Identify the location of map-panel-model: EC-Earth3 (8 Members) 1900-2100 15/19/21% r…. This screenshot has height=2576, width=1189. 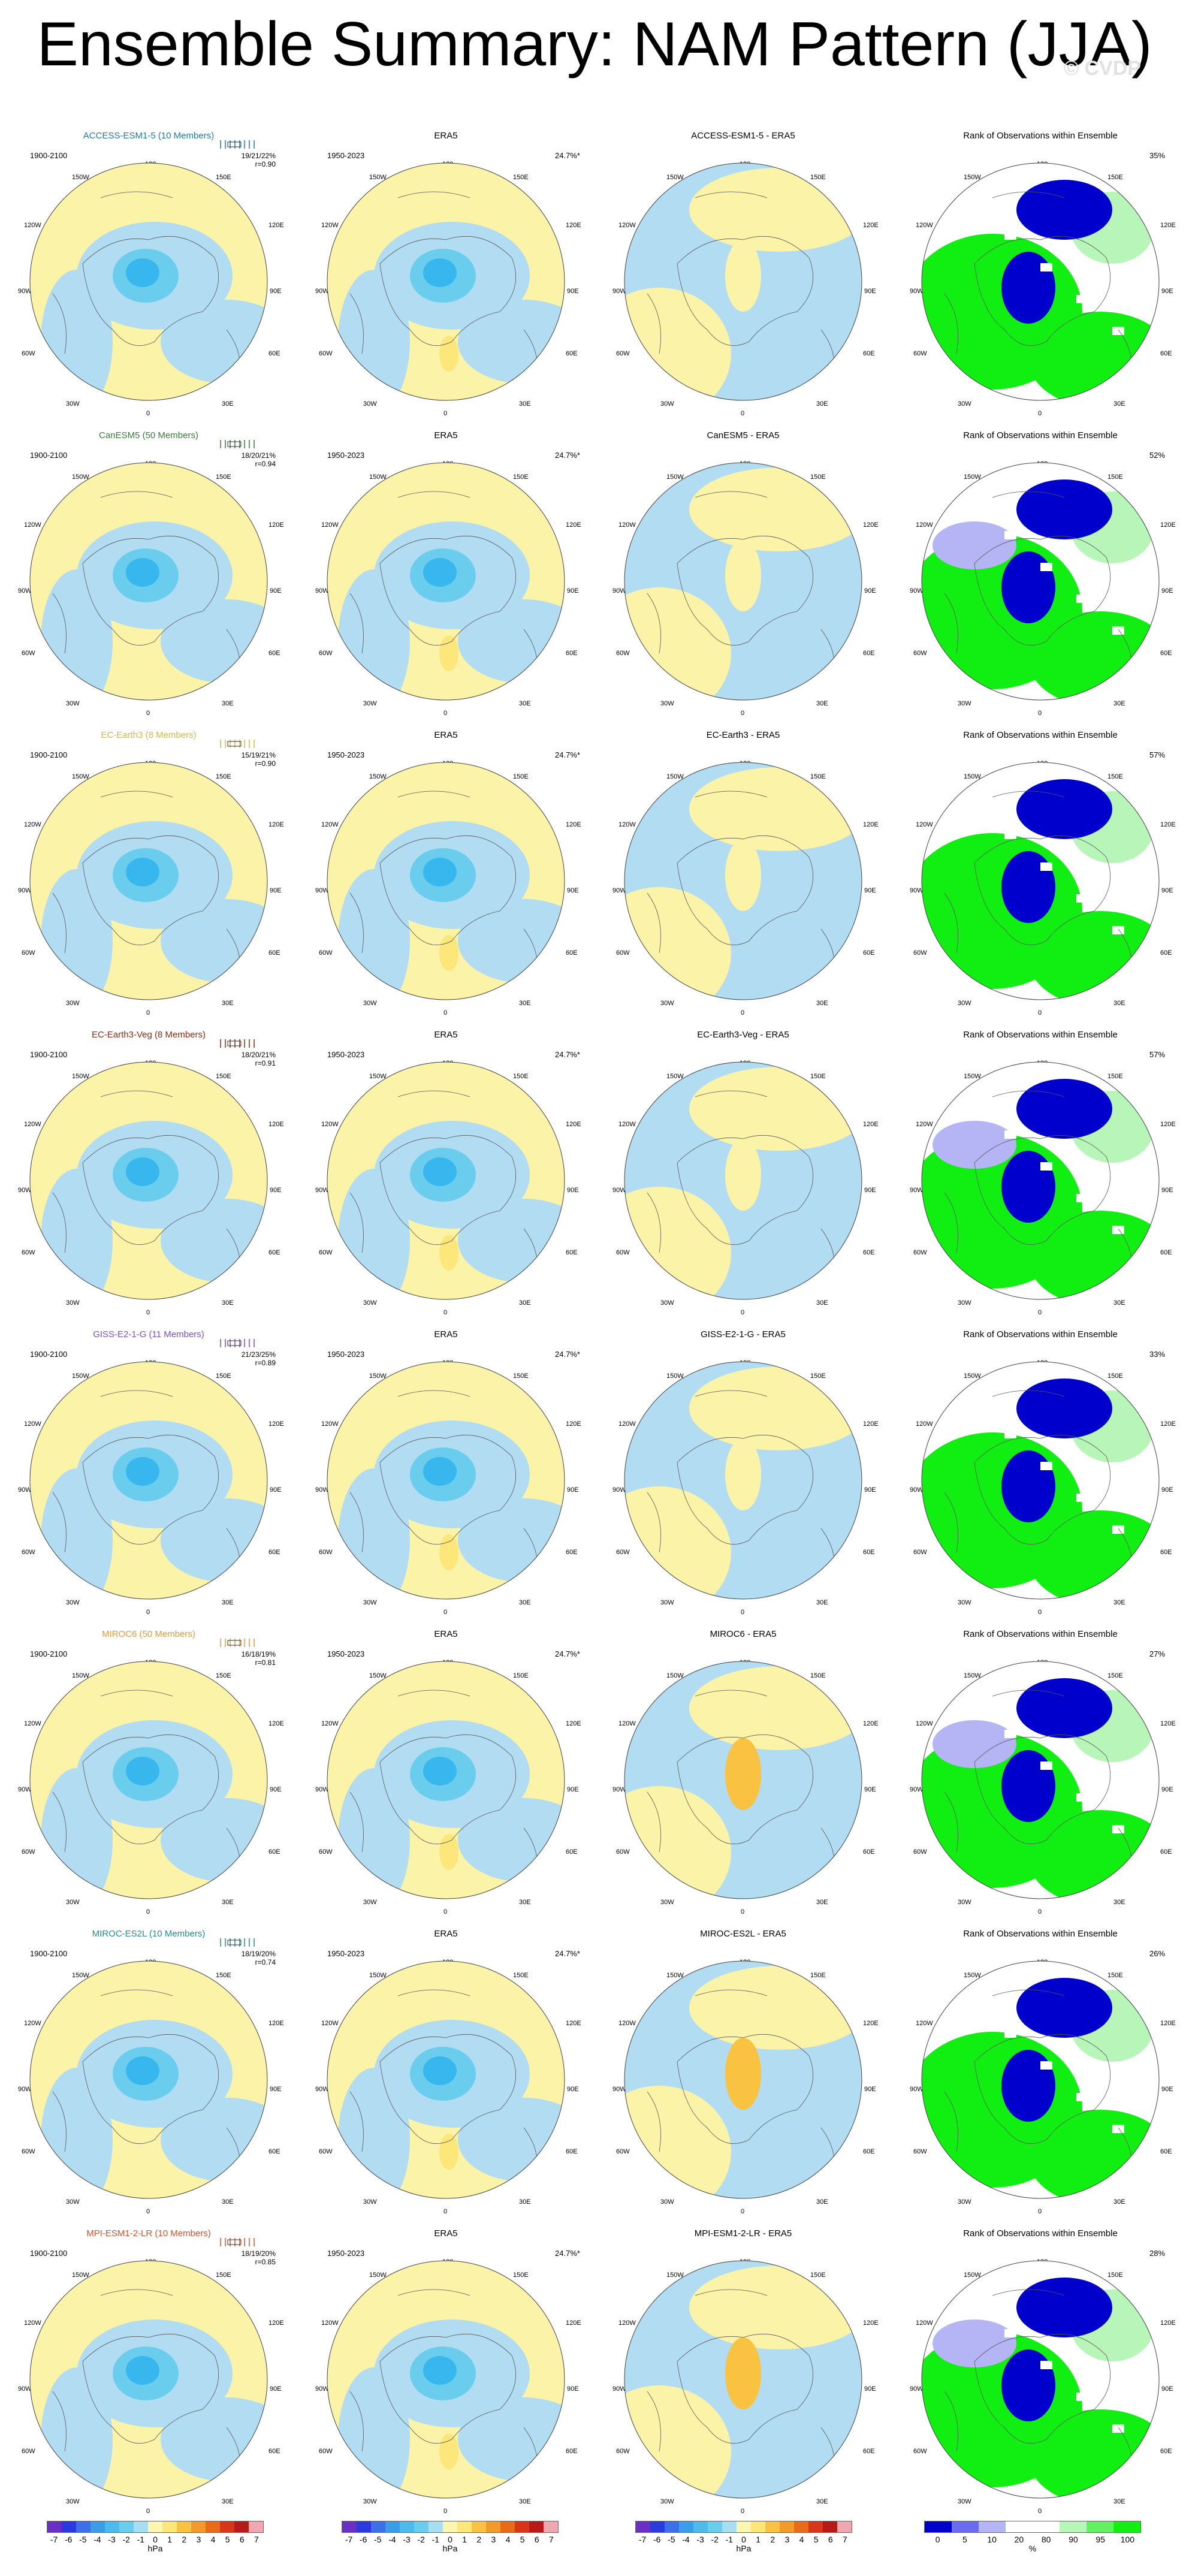
(148, 869).